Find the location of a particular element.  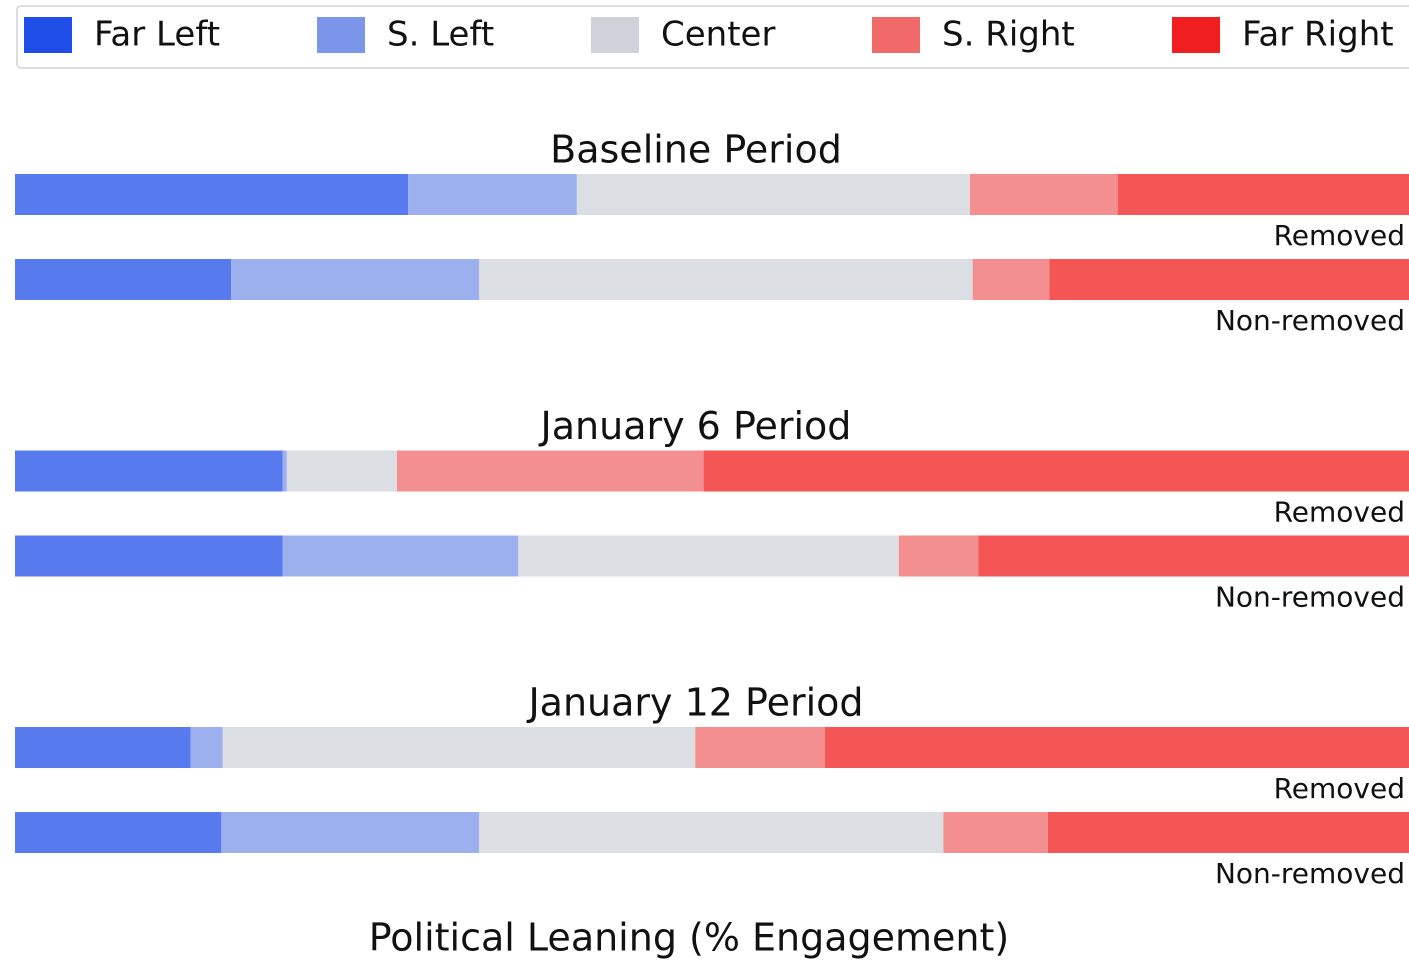

panel-title: January 12 Period is located at coordinates (694, 703).